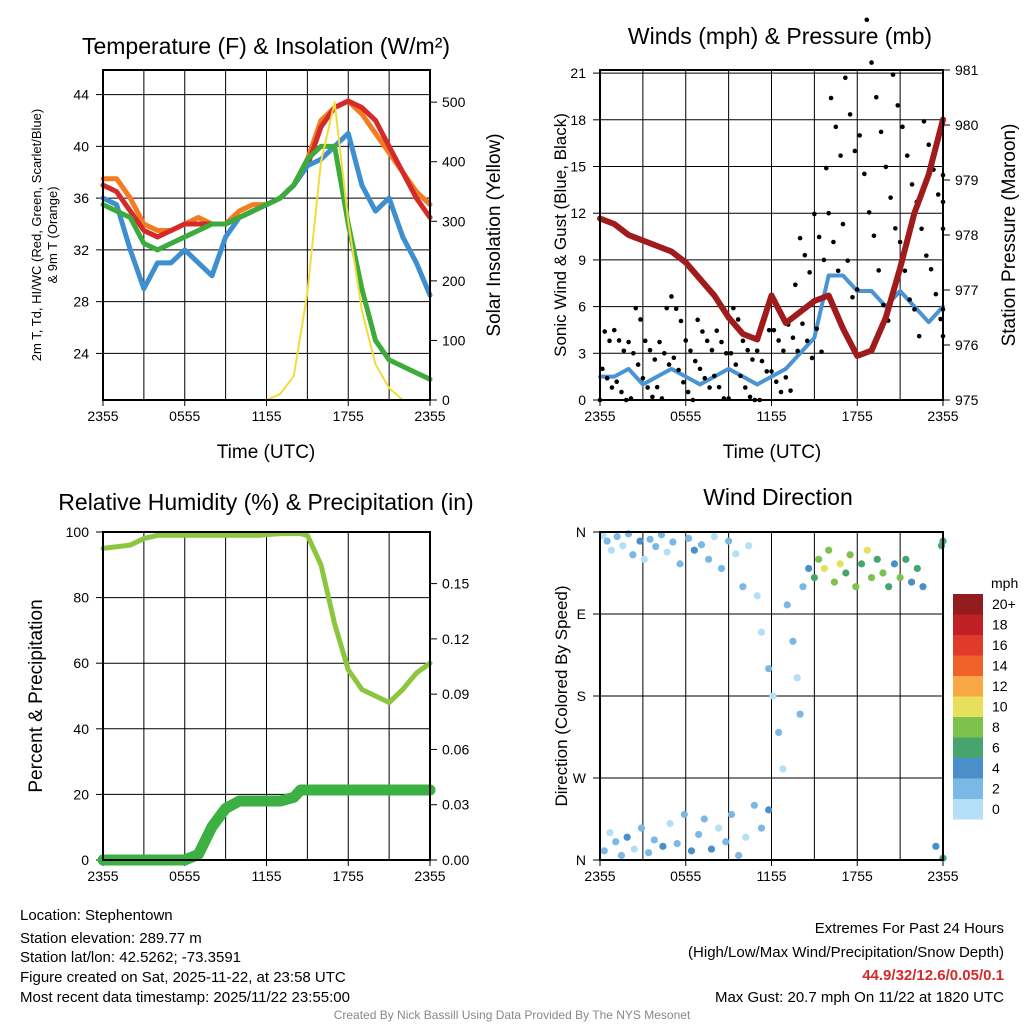  What do you see at coordinates (1009, 235) in the screenshot?
I see `pressure-y-label: Station Pressure (Maroon)` at bounding box center [1009, 235].